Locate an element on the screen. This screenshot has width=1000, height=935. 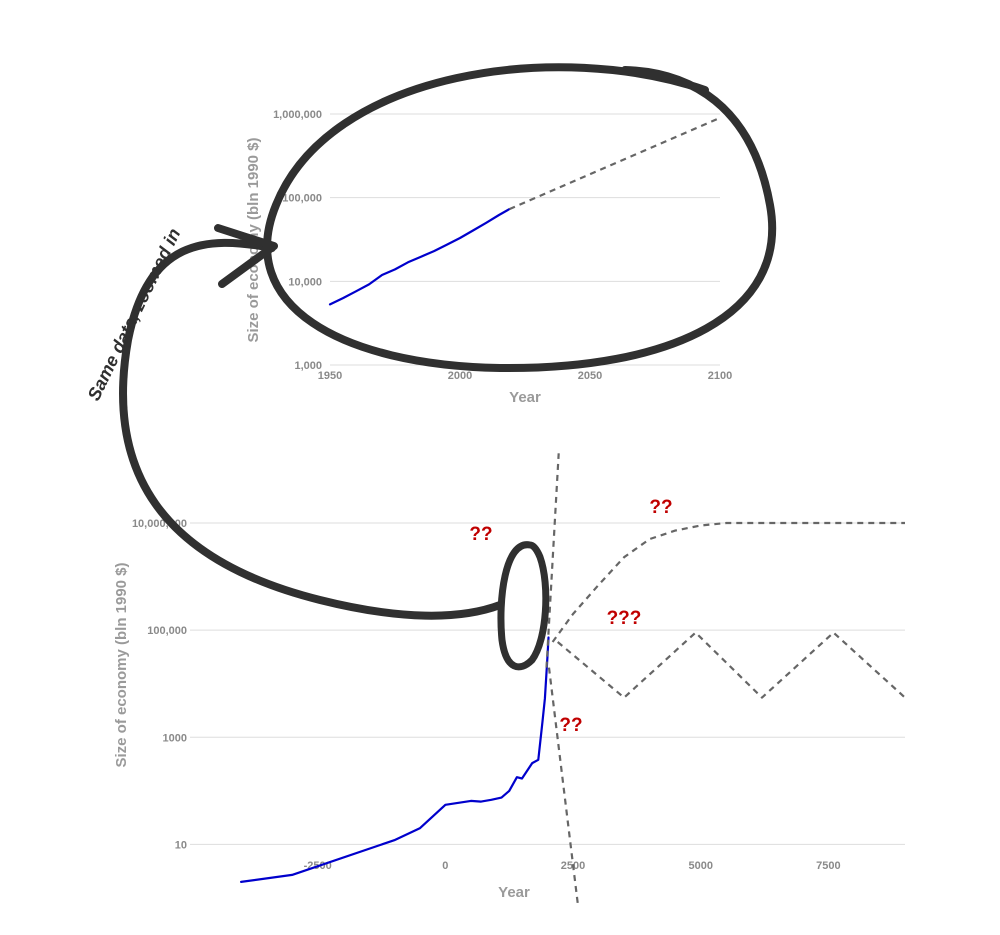
top-x-tick-label: 2050 is located at coordinates (590, 376).